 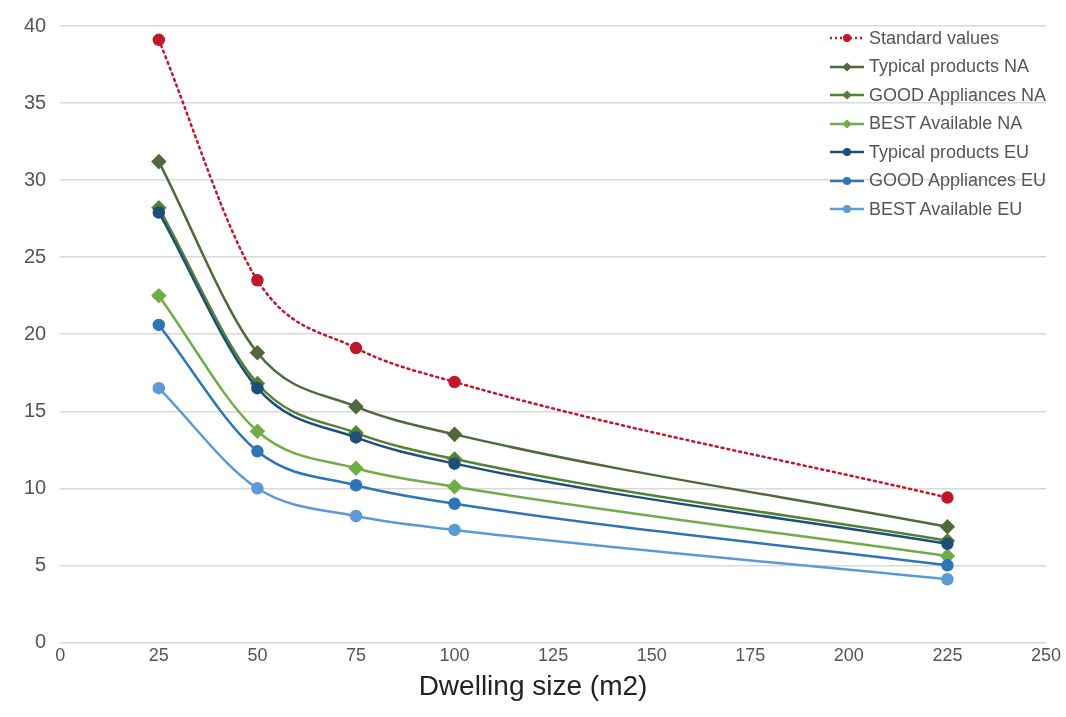 I want to click on x-tick-label: 225, so click(x=947, y=655).